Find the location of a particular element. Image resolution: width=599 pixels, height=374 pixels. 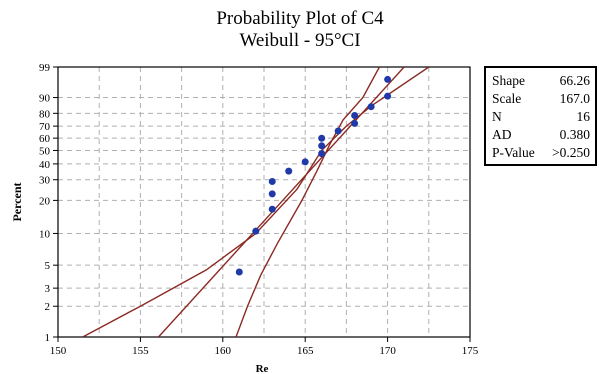

y-tick-label: 1 is located at coordinates (48, 338).